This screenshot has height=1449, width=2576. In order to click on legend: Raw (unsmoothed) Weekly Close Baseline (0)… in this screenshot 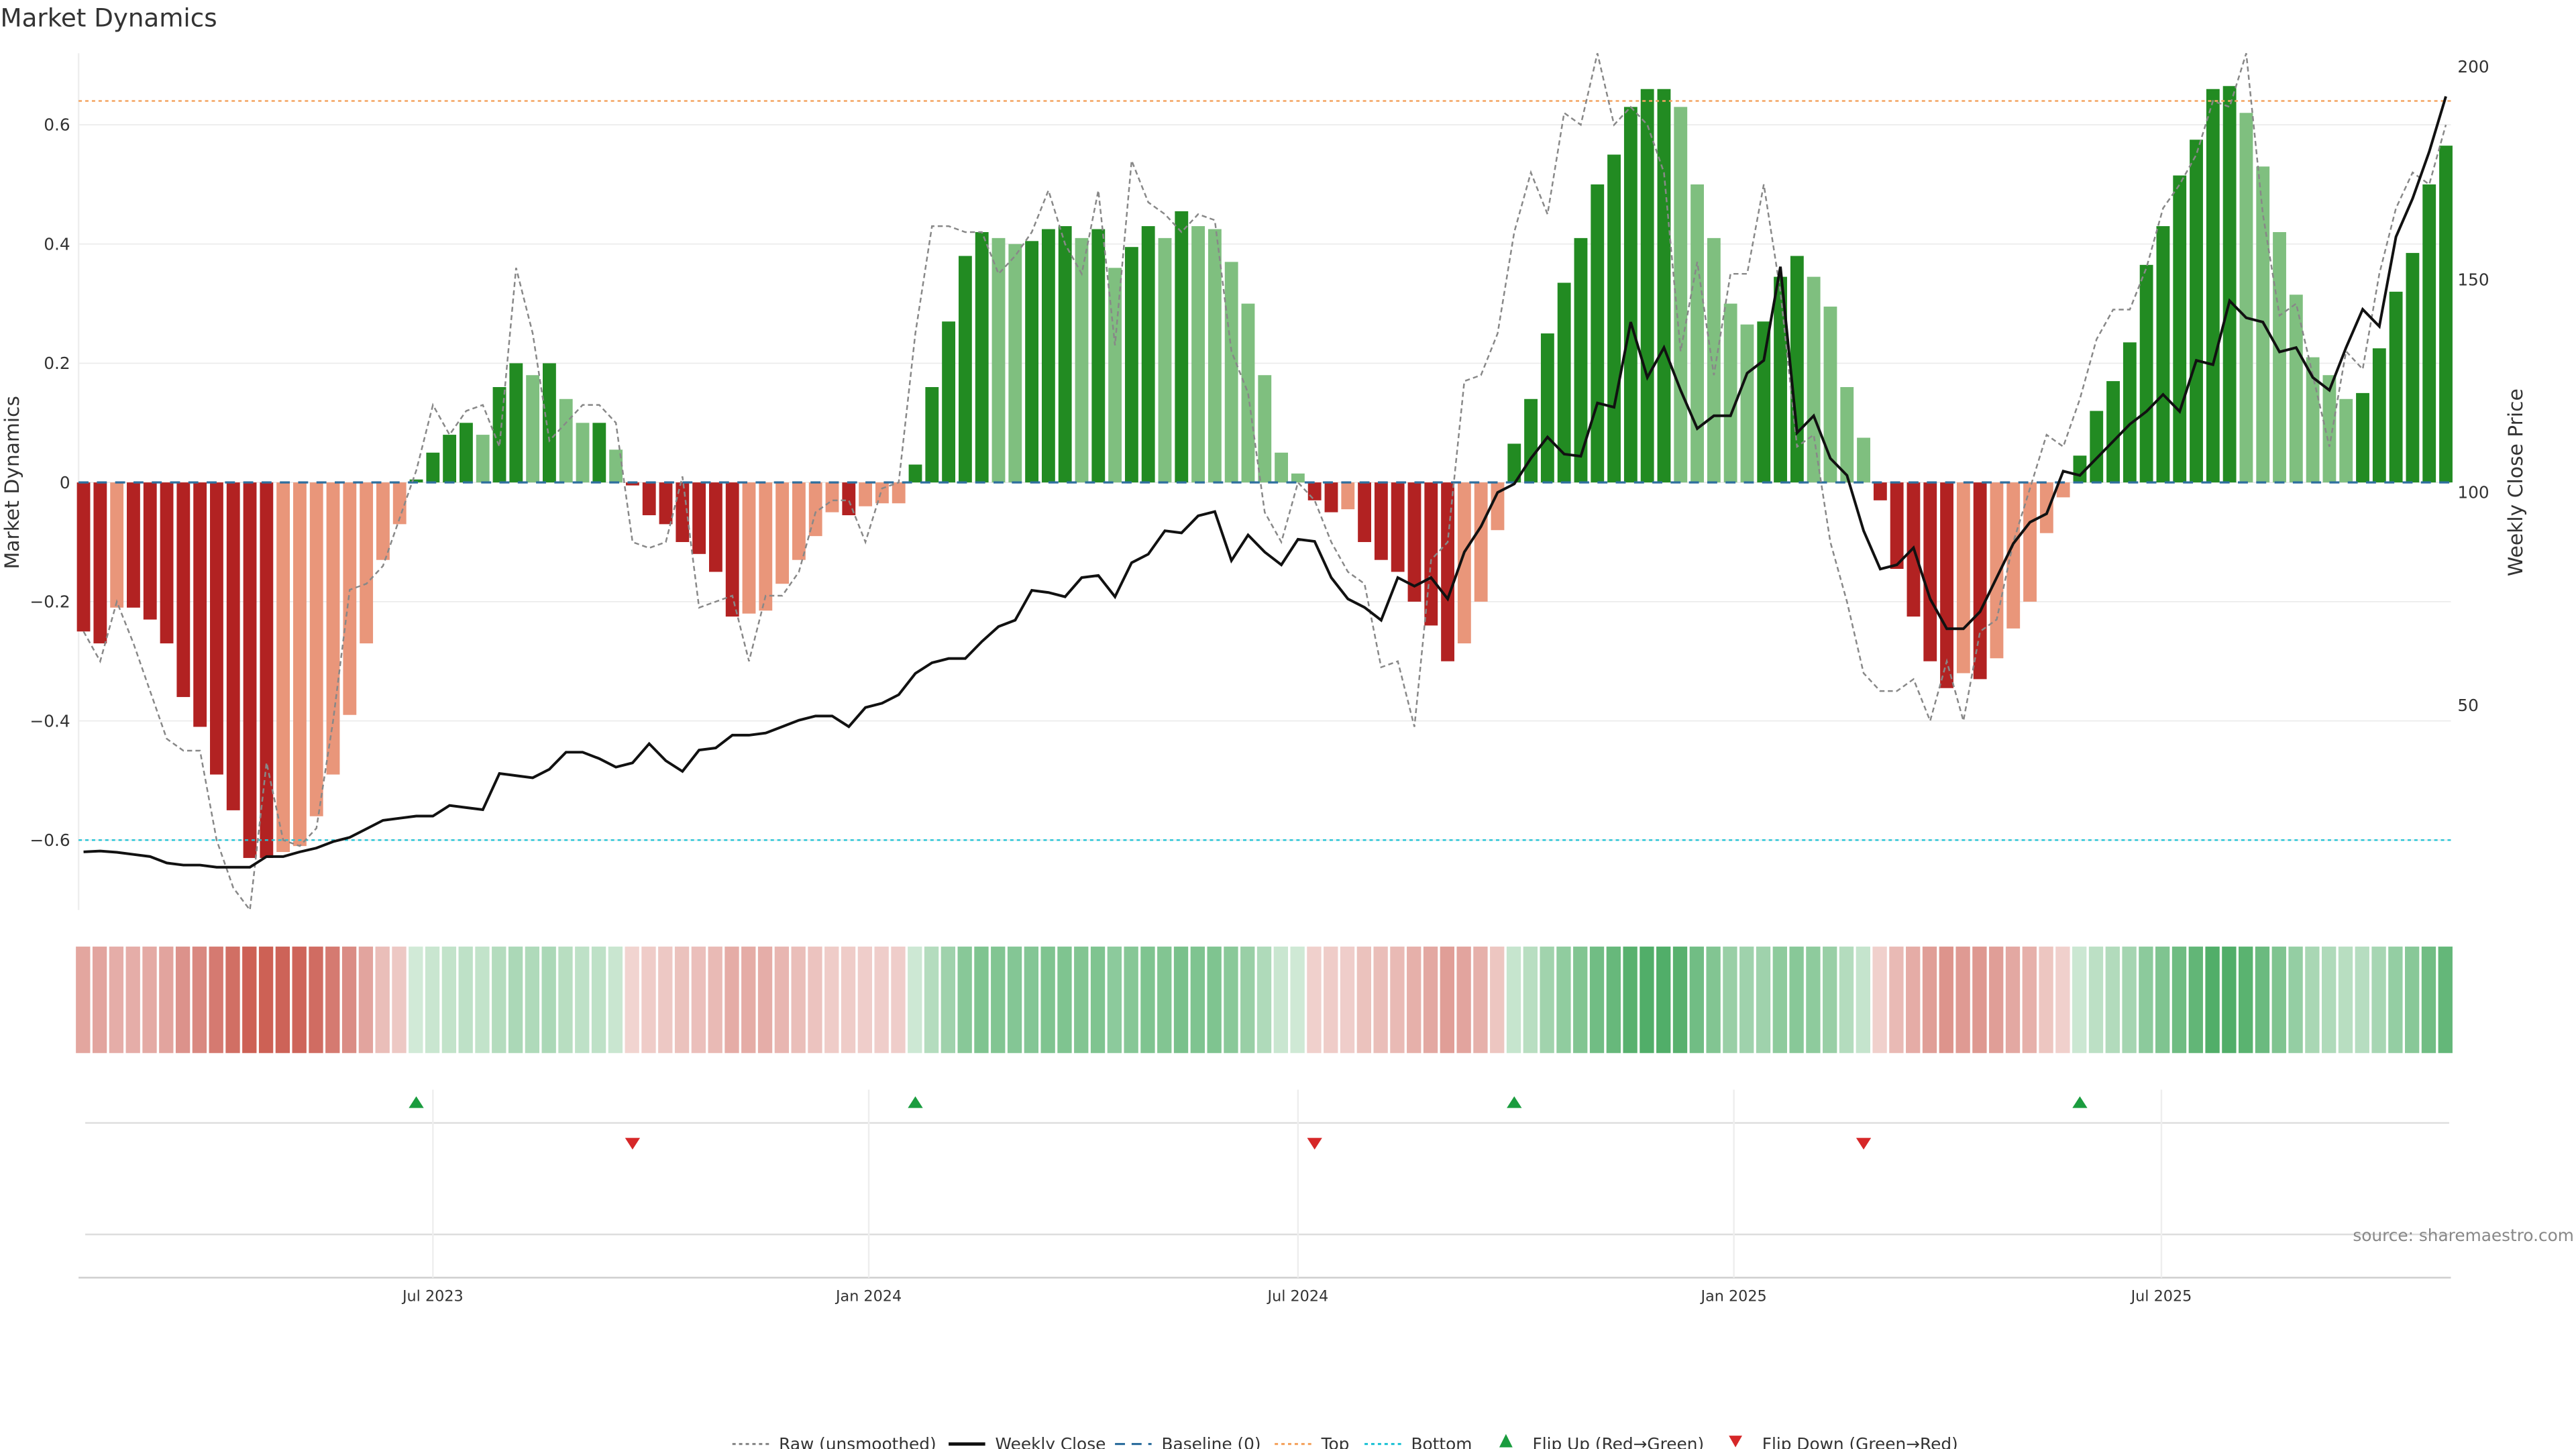, I will do `click(1345, 1441)`.